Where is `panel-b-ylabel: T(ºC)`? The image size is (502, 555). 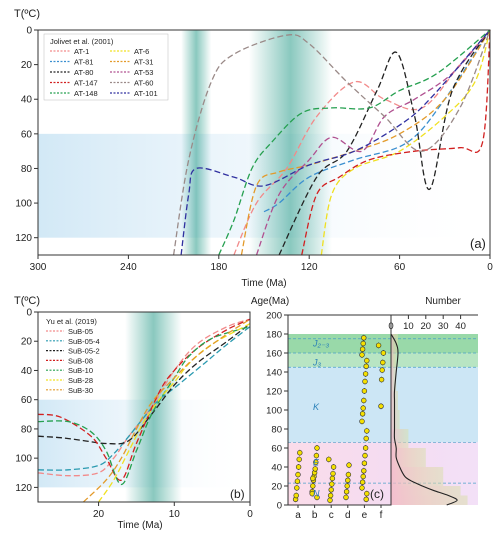
panel-b-ylabel: T(ºC) is located at coordinates (27, 301).